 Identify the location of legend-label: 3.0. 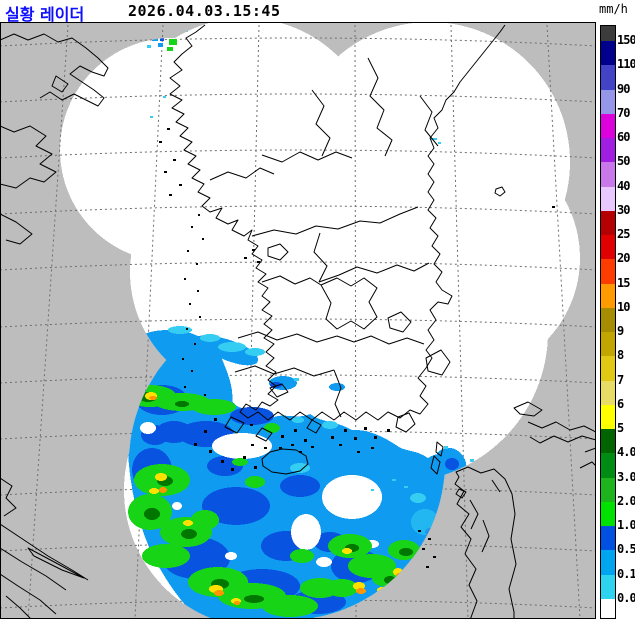
(626, 476).